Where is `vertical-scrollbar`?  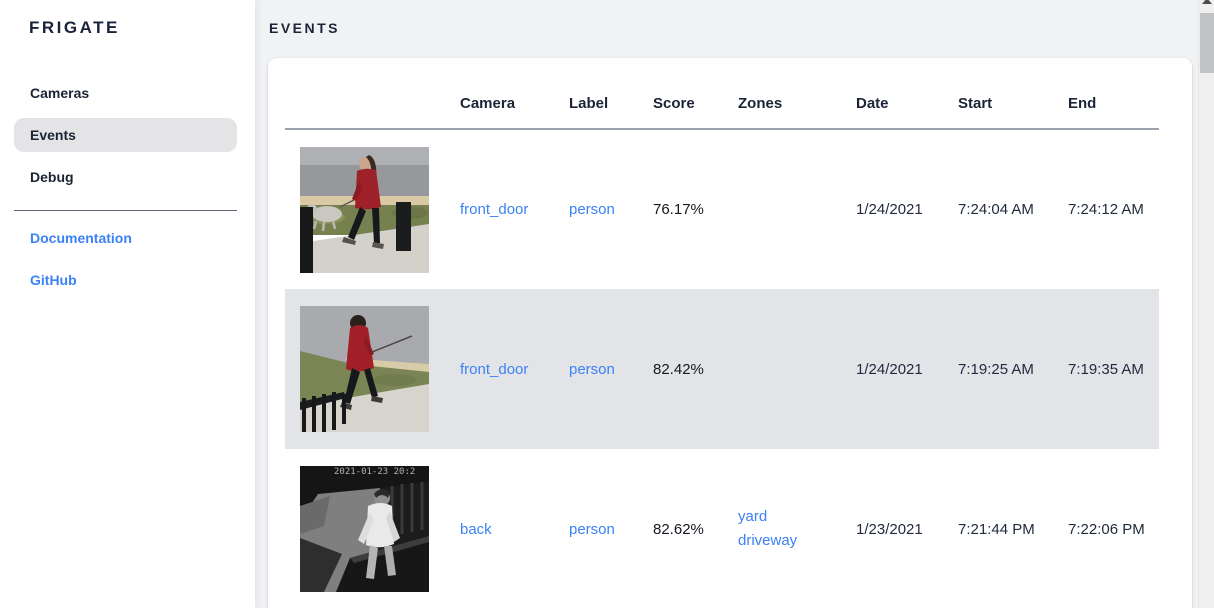 vertical-scrollbar is located at coordinates (1206, 304).